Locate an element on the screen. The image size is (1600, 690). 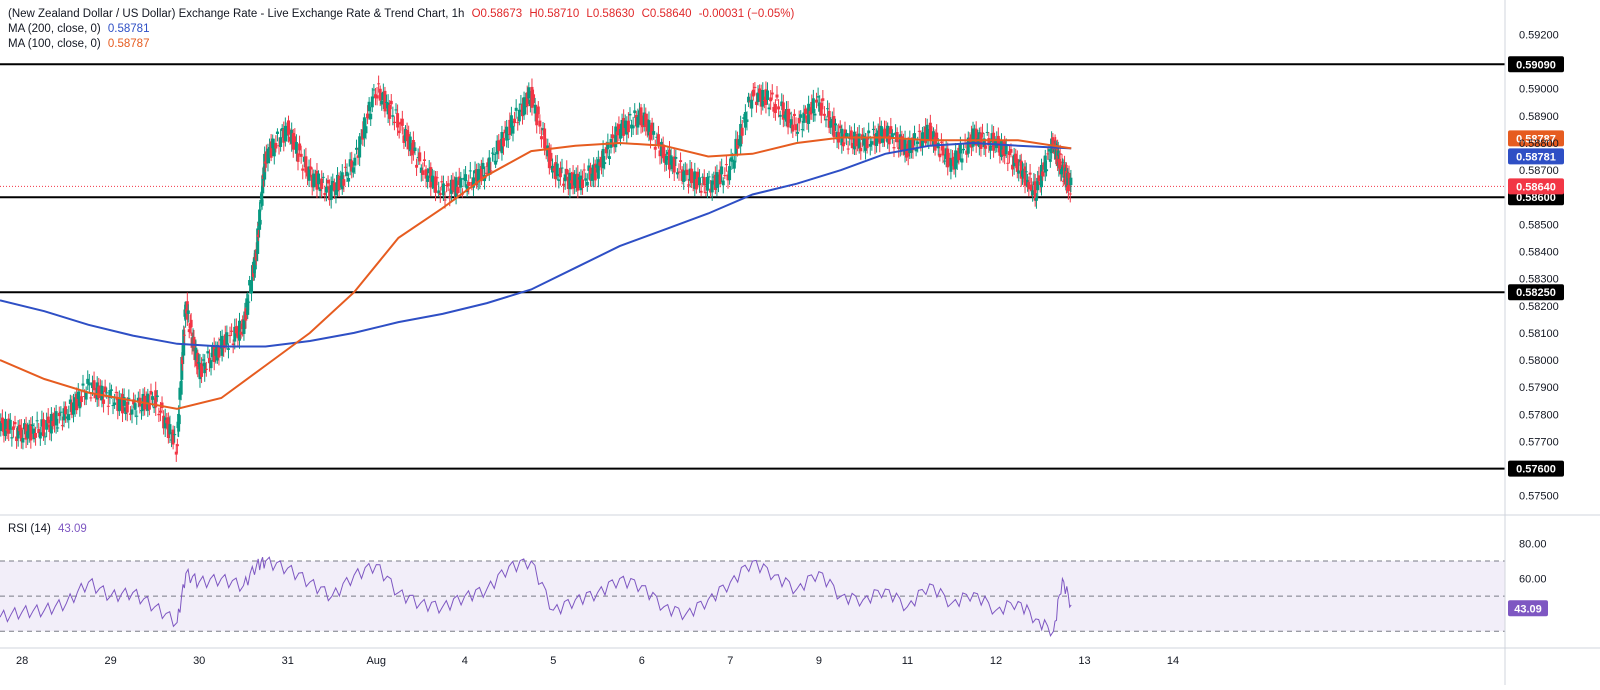
x-tick-label: 14 is located at coordinates (1173, 661).